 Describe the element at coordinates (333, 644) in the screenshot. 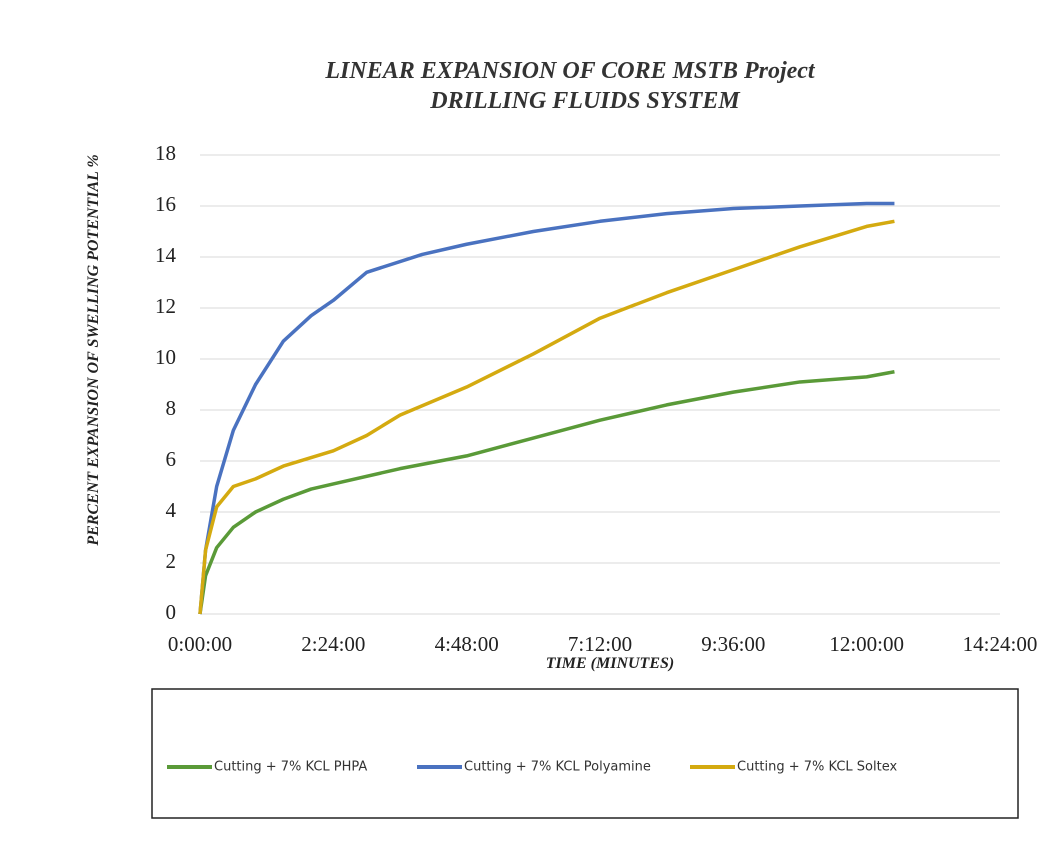

I see `x-tick-label: 2:24:00` at that location.